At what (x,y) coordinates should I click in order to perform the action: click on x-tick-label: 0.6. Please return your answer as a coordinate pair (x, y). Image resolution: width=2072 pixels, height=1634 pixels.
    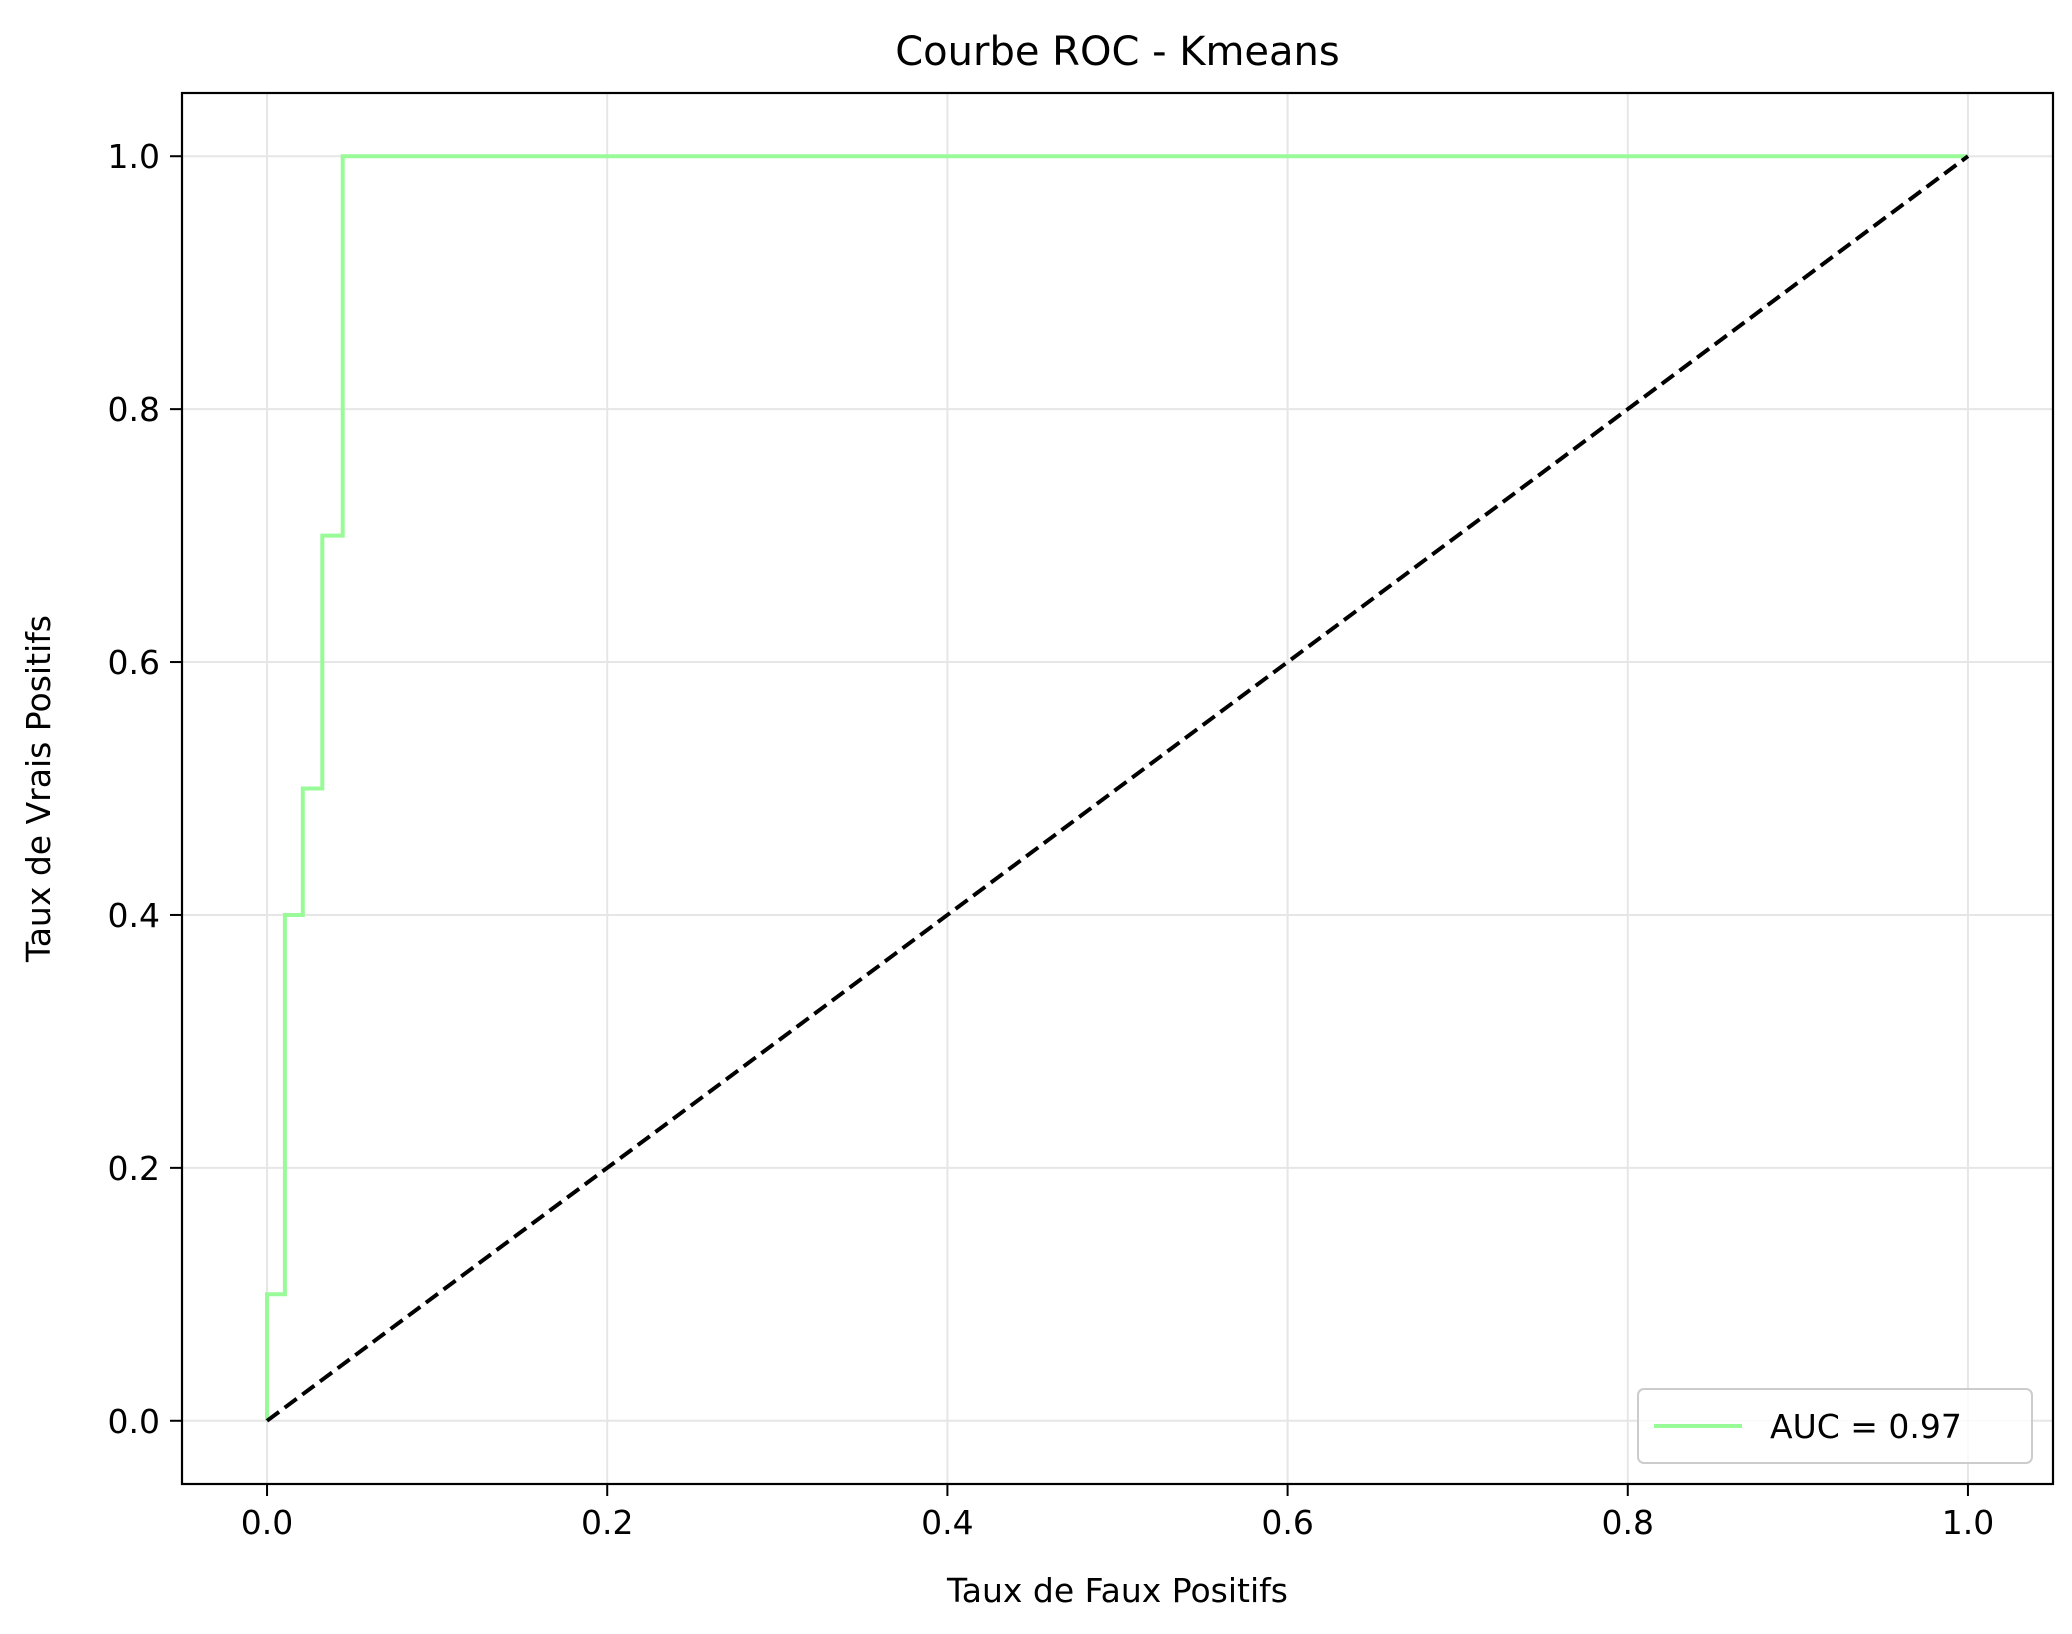
    Looking at the image, I should click on (1287, 1522).